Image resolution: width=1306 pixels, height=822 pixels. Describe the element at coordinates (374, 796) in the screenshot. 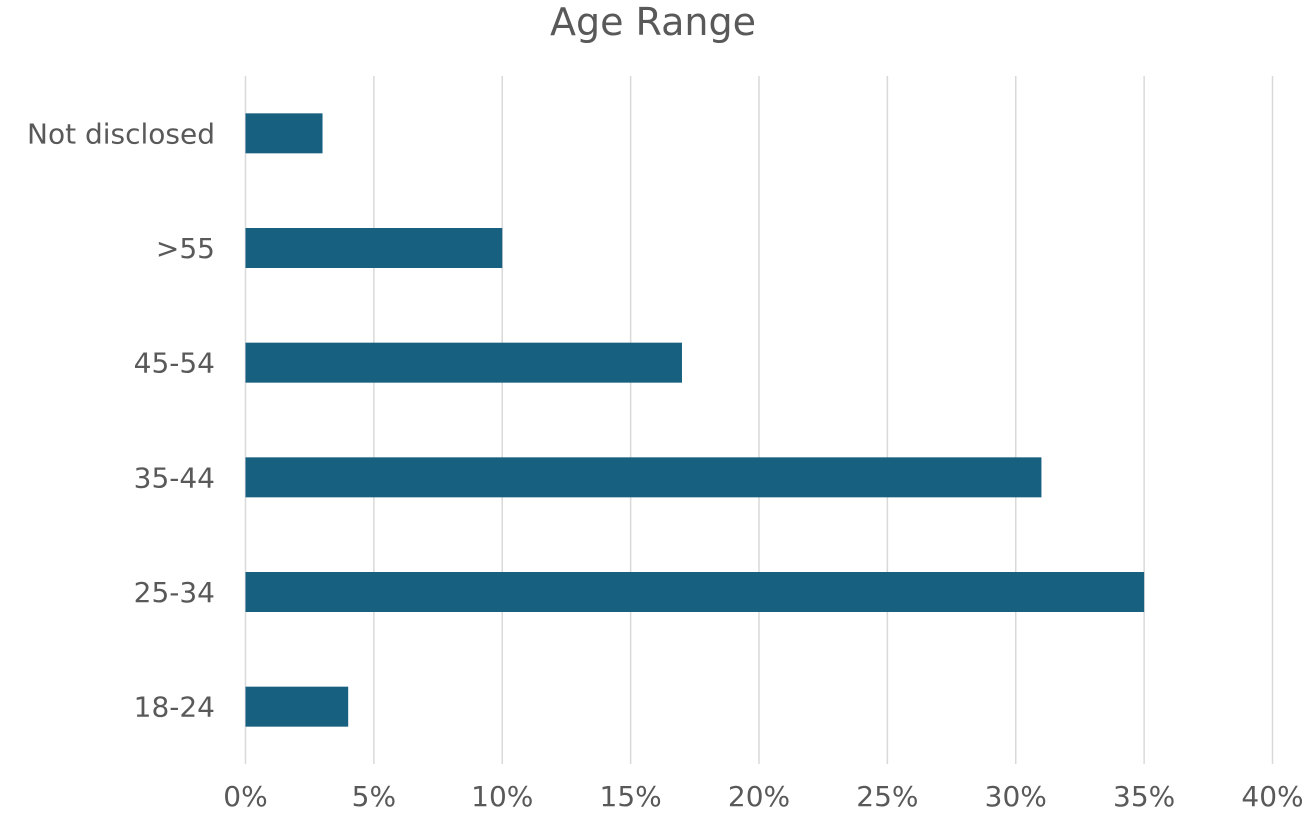

I see `x-tick-label: 5%` at that location.